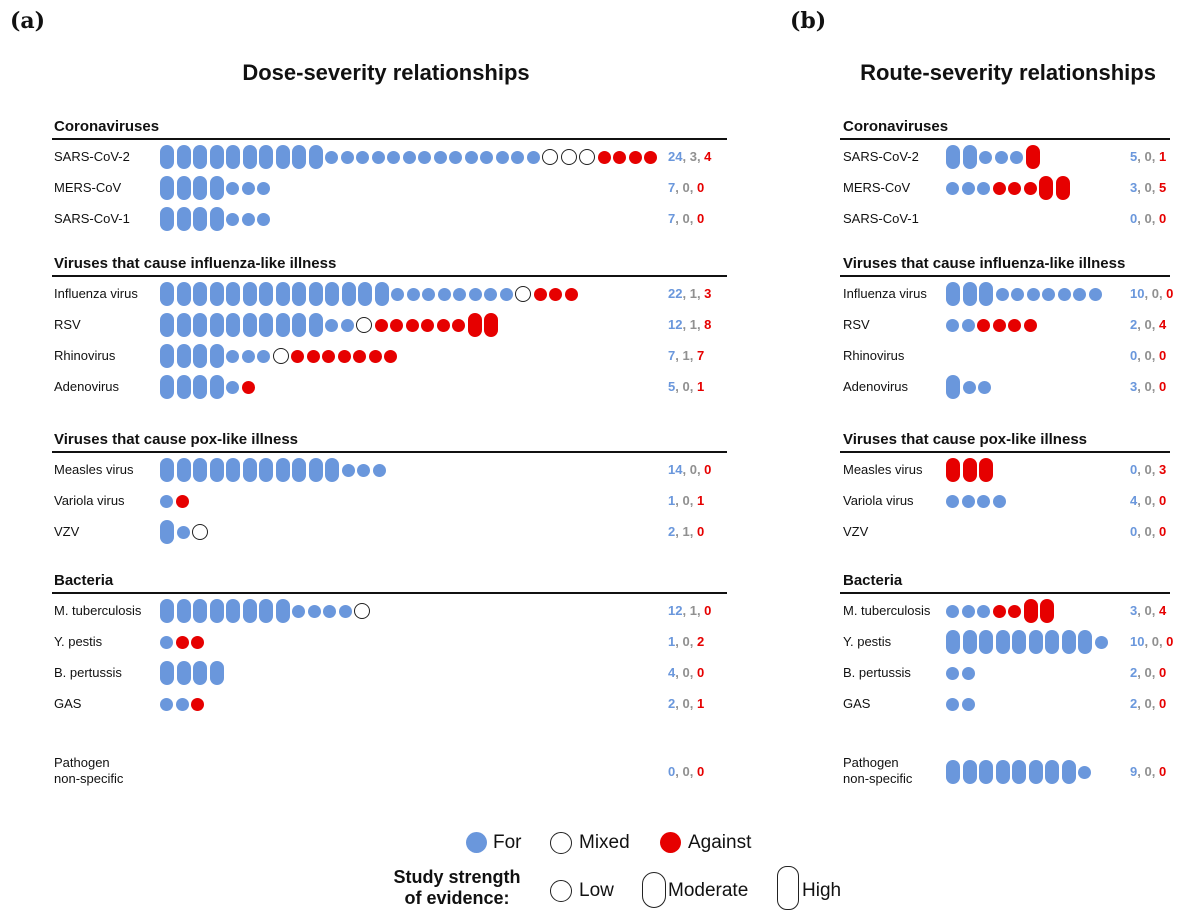  I want to click on row-counts: 3, 0, 5, so click(1148, 188).